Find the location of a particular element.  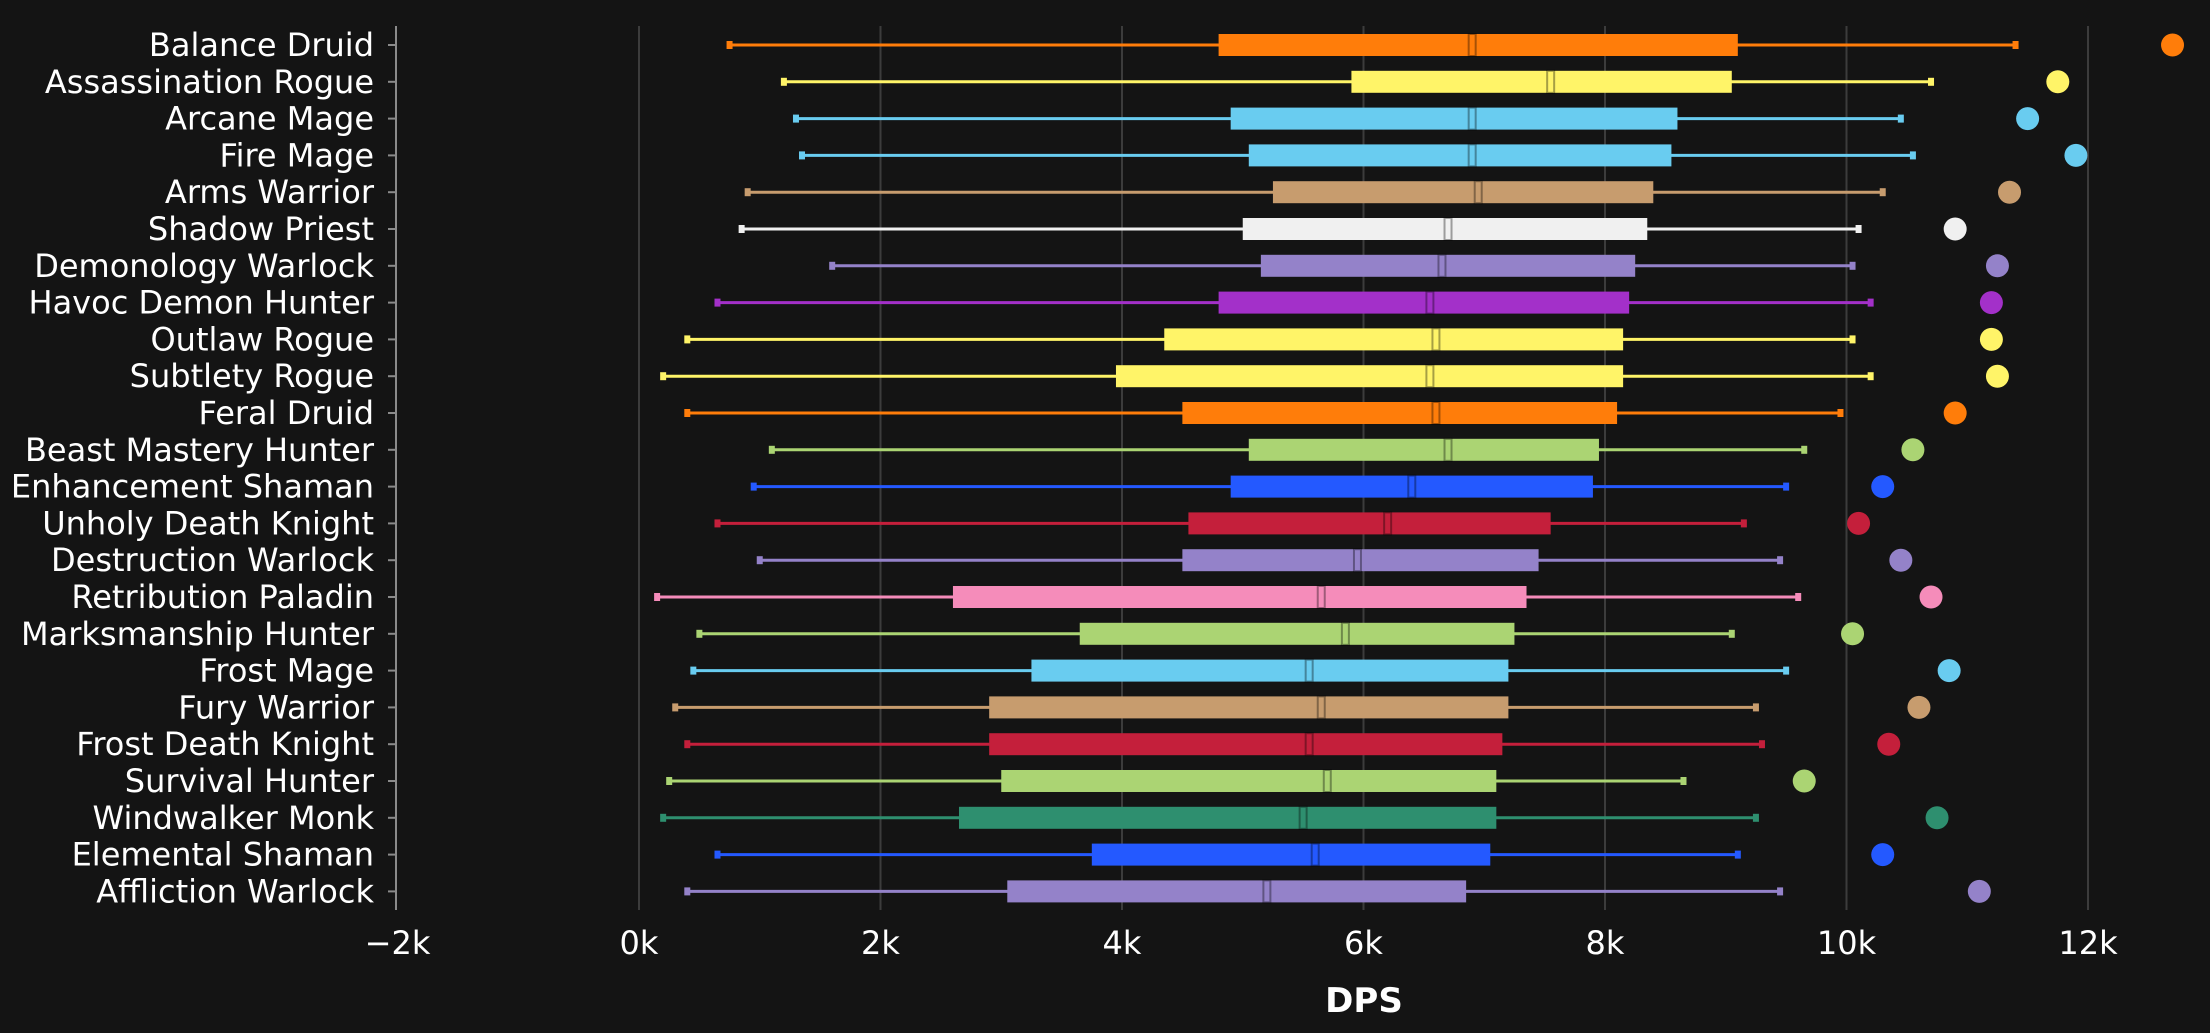

spec-label: Unholy Death Knight is located at coordinates (208, 523).